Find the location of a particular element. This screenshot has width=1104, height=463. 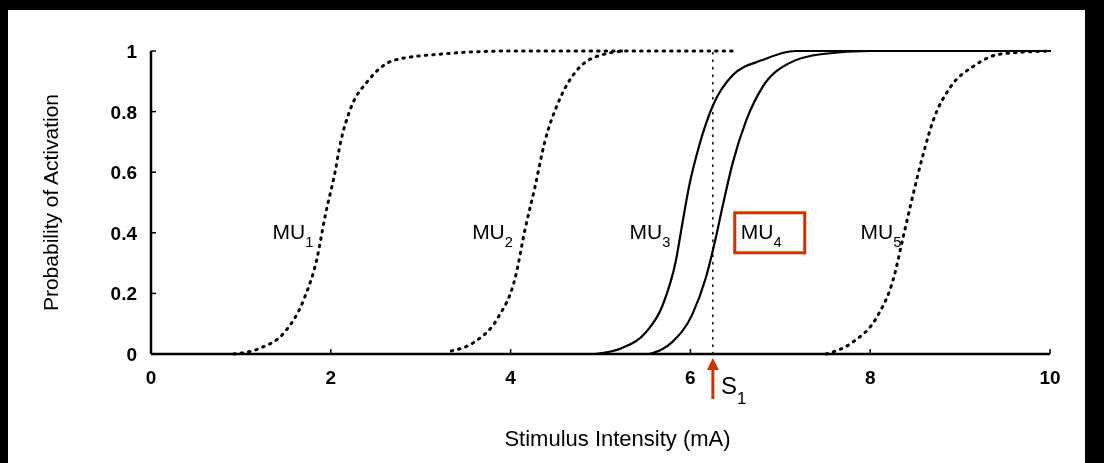

series-label: MU$_{2}$ is located at coordinates (492, 234).